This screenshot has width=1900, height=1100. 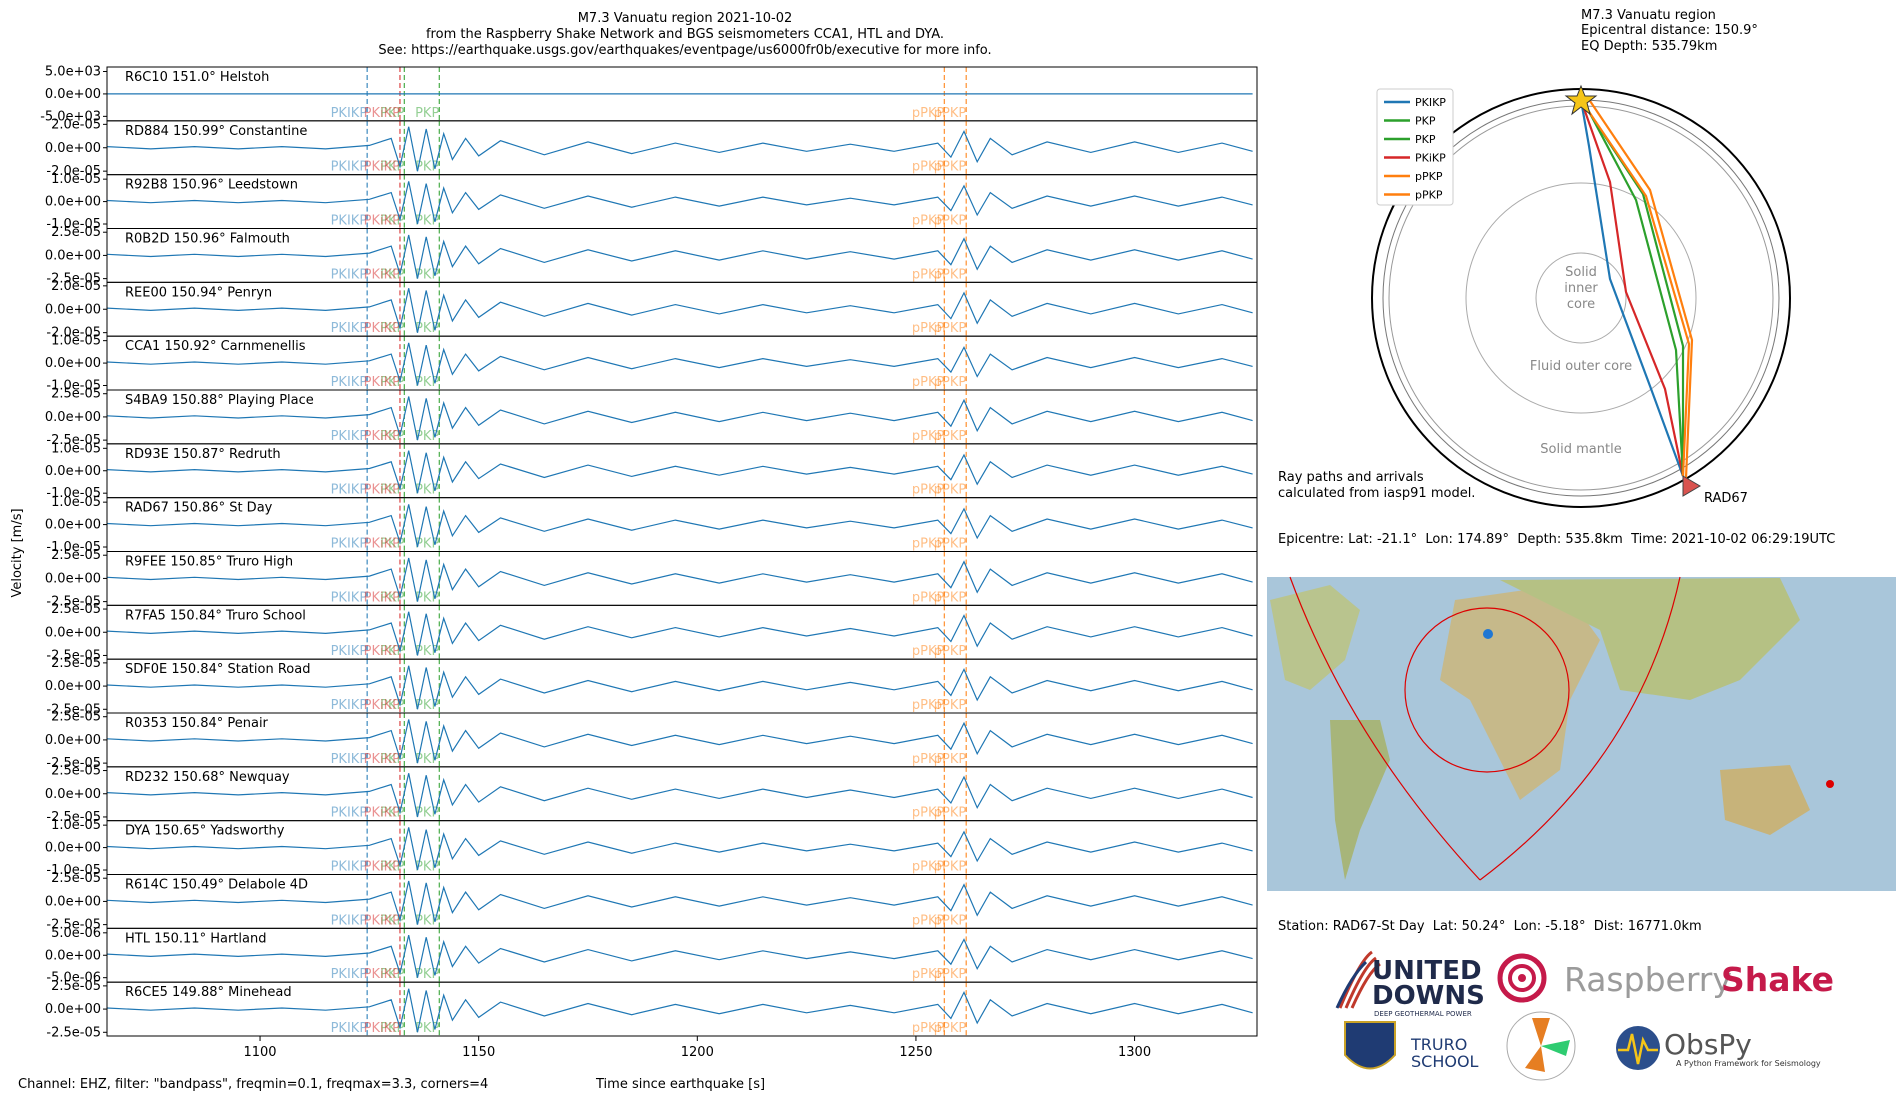 What do you see at coordinates (1351, 477) in the screenshot?
I see `ray-note: Ray paths and arrivals` at bounding box center [1351, 477].